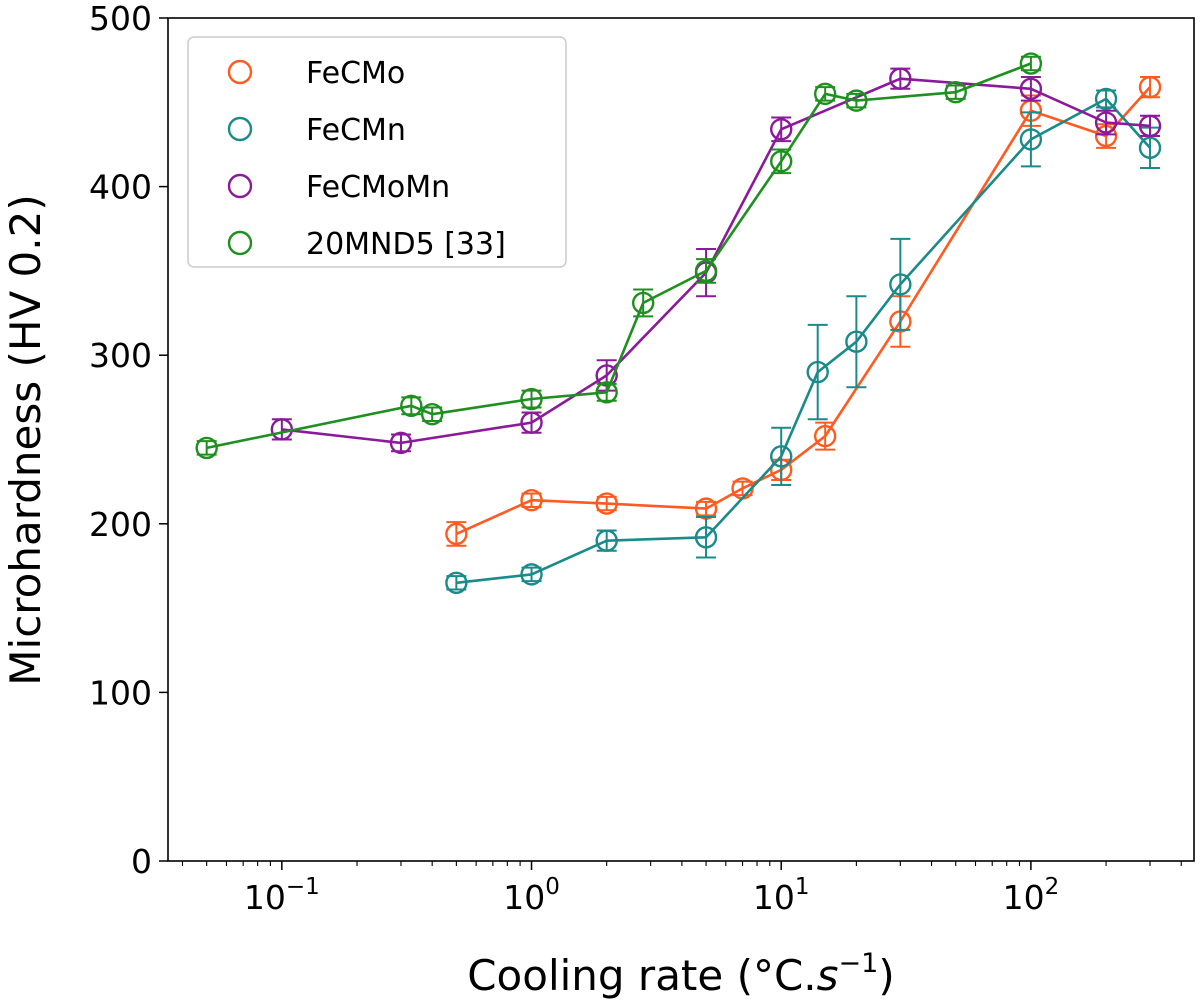 The image size is (1200, 1006). Describe the element at coordinates (406, 244) in the screenshot. I see `legend-label: 20MND5 [33]` at that location.